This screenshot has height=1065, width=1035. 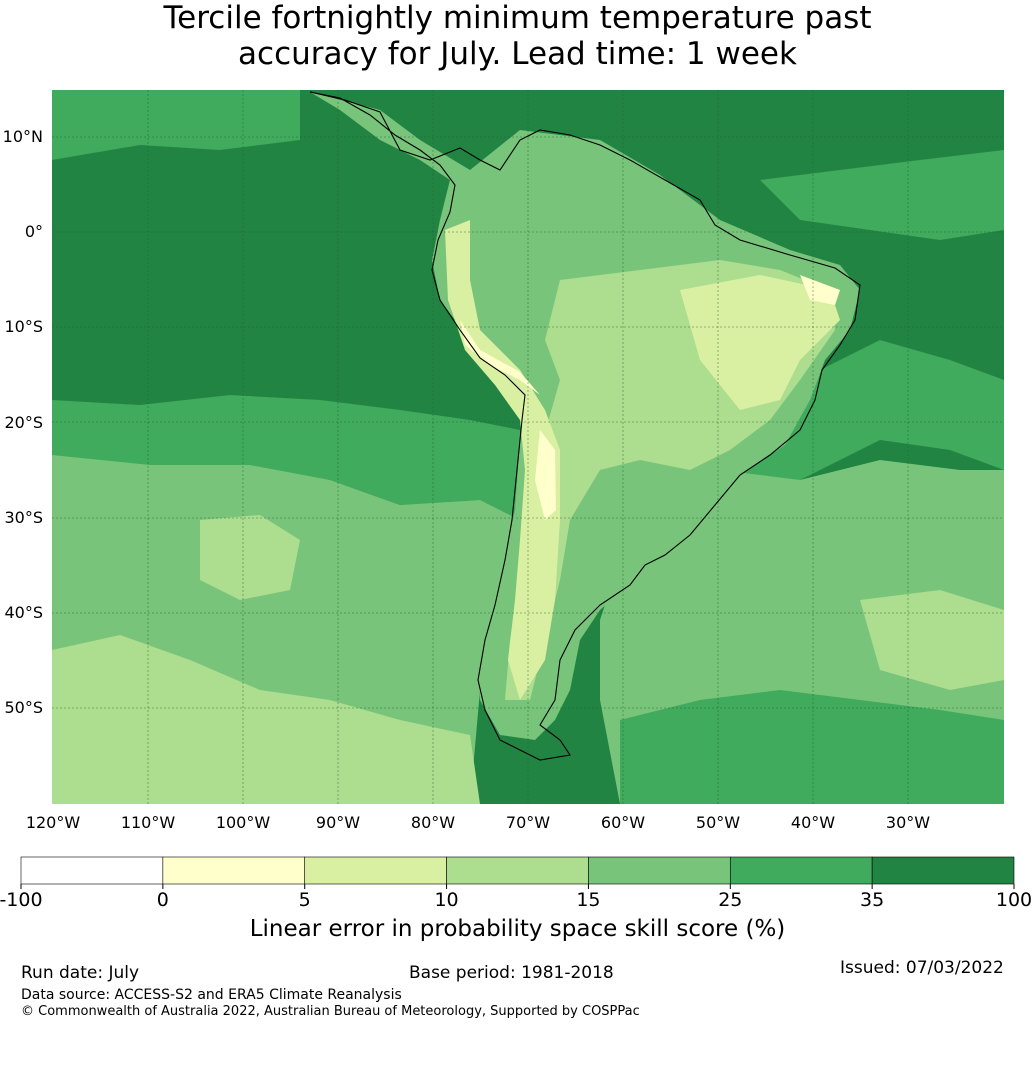 I want to click on colorbar-tick-label: 15, so click(x=588, y=900).